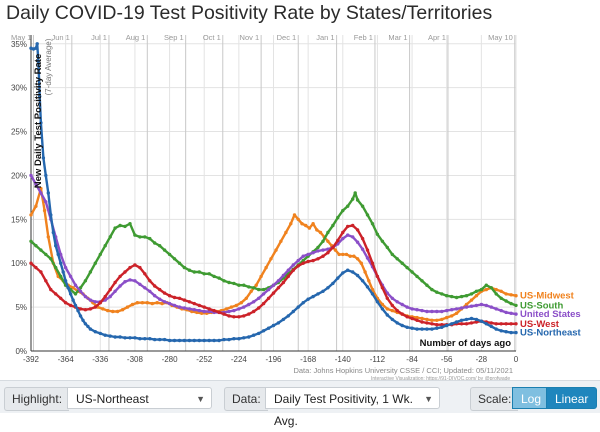 This screenshot has width=600, height=432. What do you see at coordinates (139, 398) in the screenshot?
I see `highlight-select: US-Northeast ▼` at bounding box center [139, 398].